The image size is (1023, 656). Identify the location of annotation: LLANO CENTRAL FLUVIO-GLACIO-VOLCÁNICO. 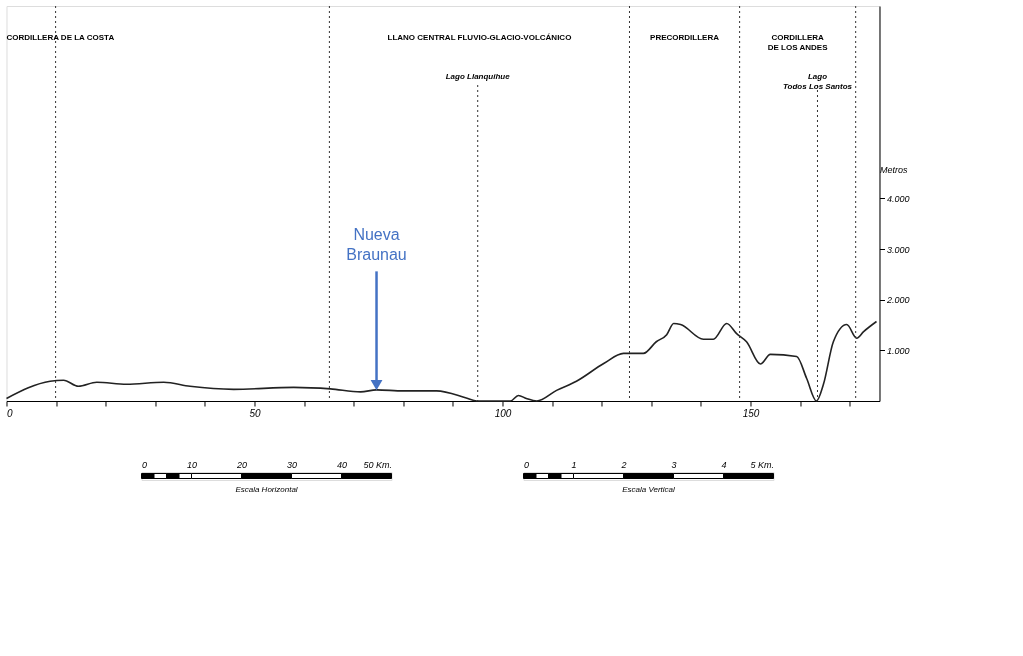
(479, 37).